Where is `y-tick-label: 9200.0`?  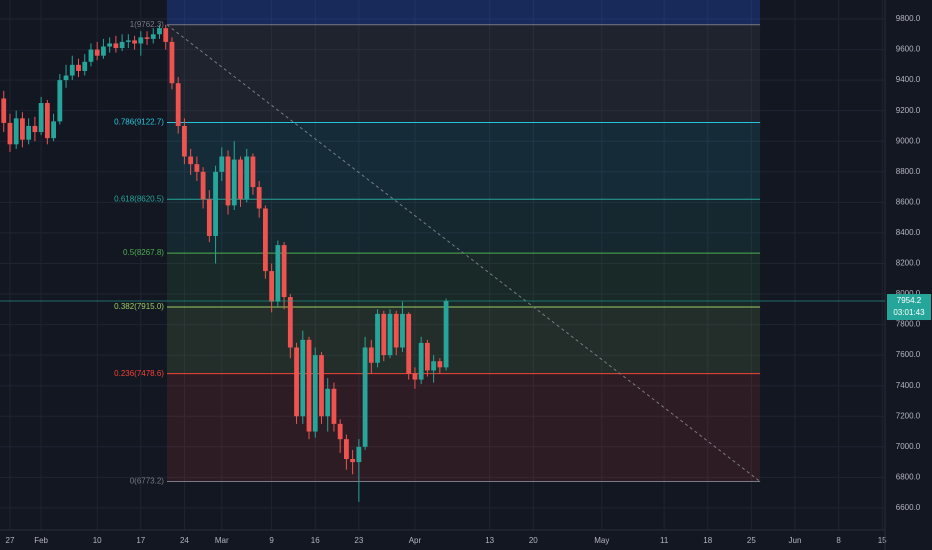
y-tick-label: 9200.0 is located at coordinates (908, 110).